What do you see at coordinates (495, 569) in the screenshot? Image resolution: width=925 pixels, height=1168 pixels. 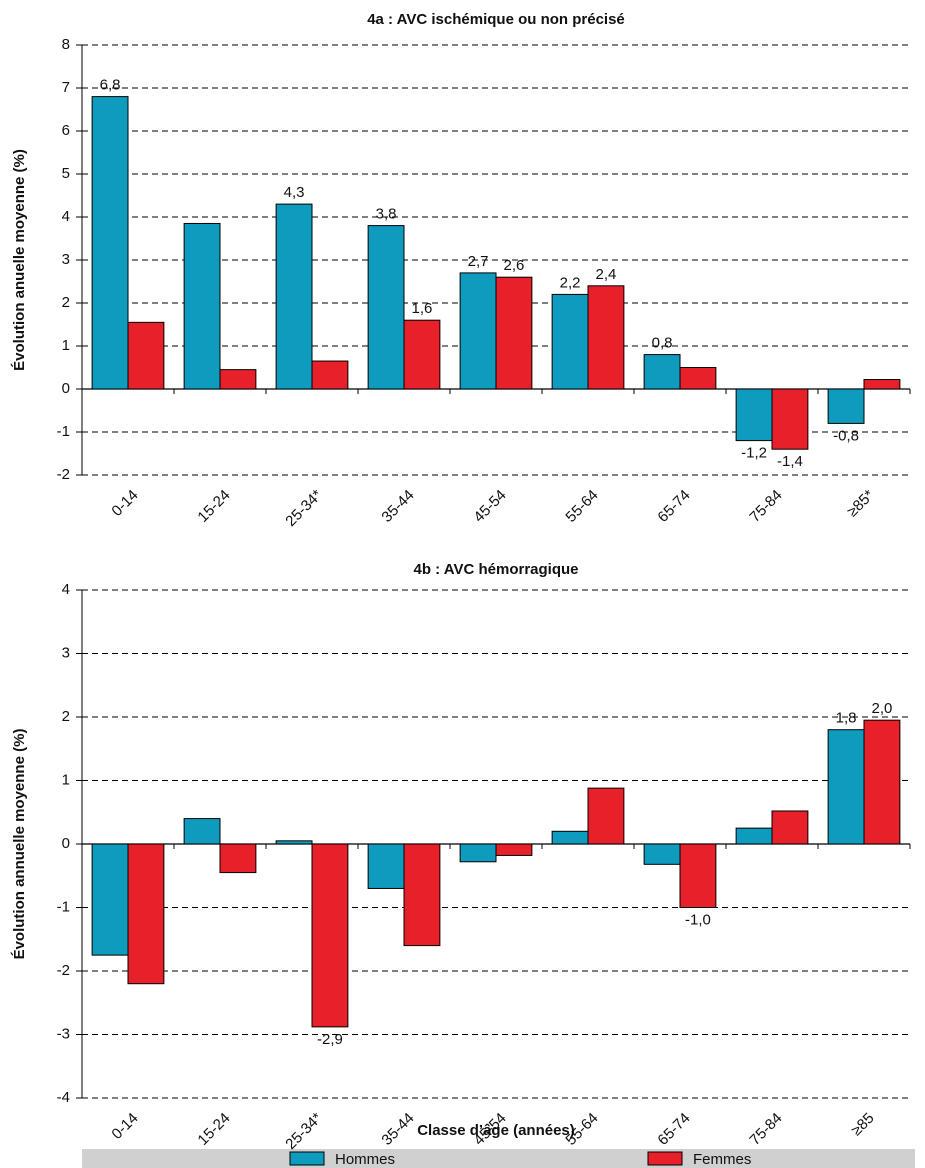 I see `chart-title: 4b : AVC hémorragique` at bounding box center [495, 569].